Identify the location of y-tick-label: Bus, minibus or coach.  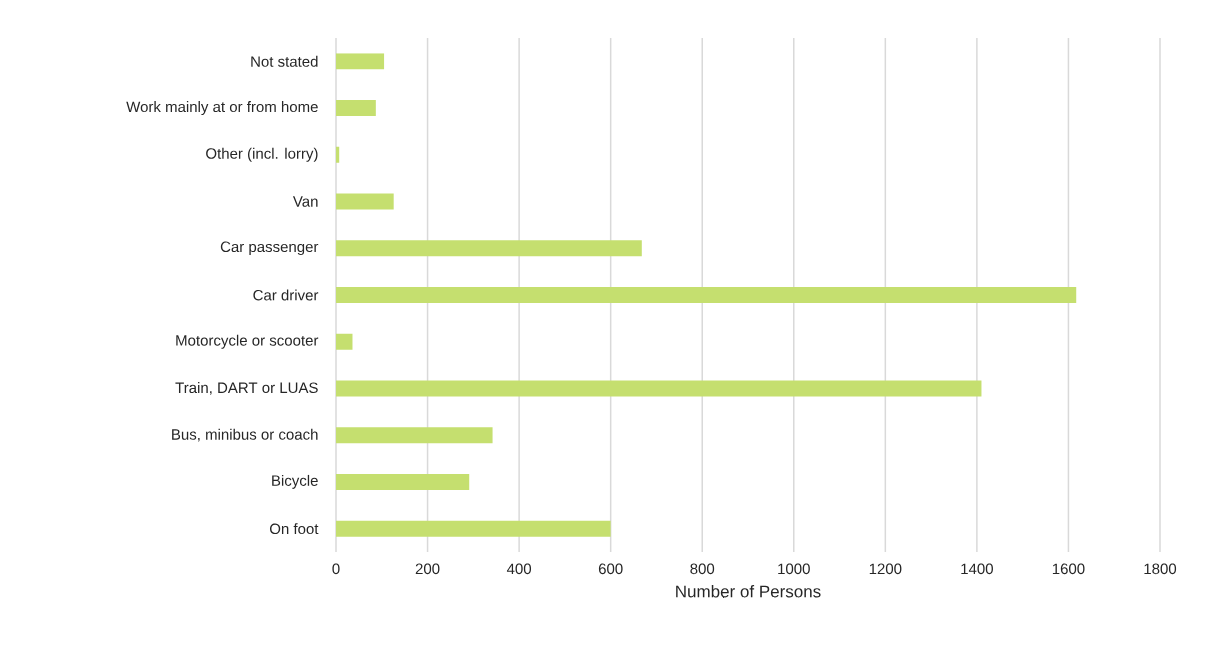
(245, 435).